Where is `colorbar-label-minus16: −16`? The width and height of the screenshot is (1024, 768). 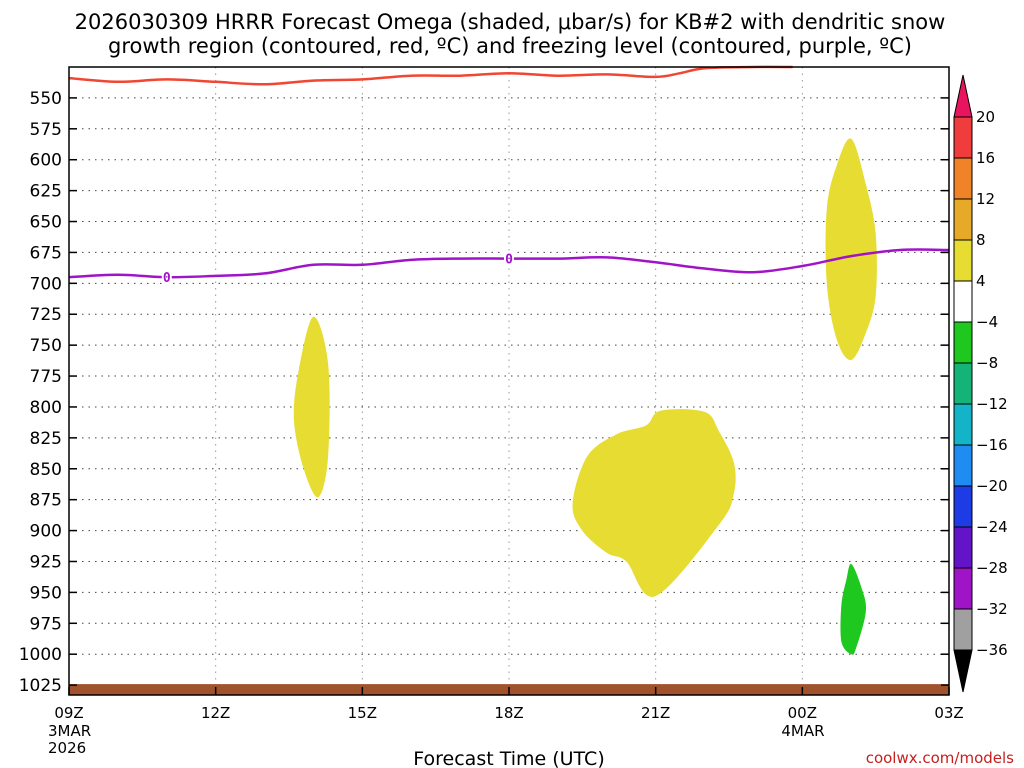
colorbar-label-minus16: −16 is located at coordinates (992, 445).